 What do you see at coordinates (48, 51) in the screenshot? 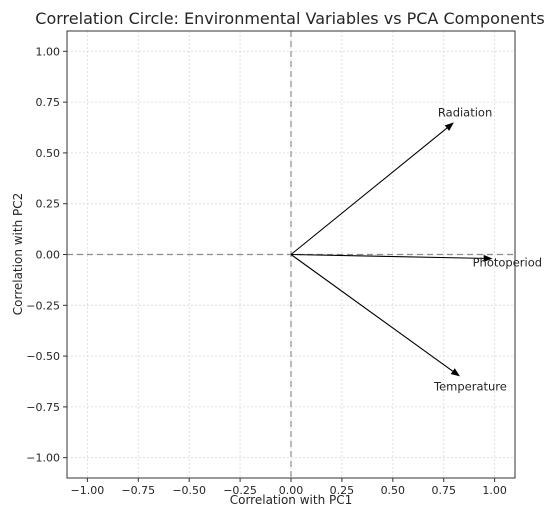
I see `y-tick-label: 1.00` at bounding box center [48, 51].